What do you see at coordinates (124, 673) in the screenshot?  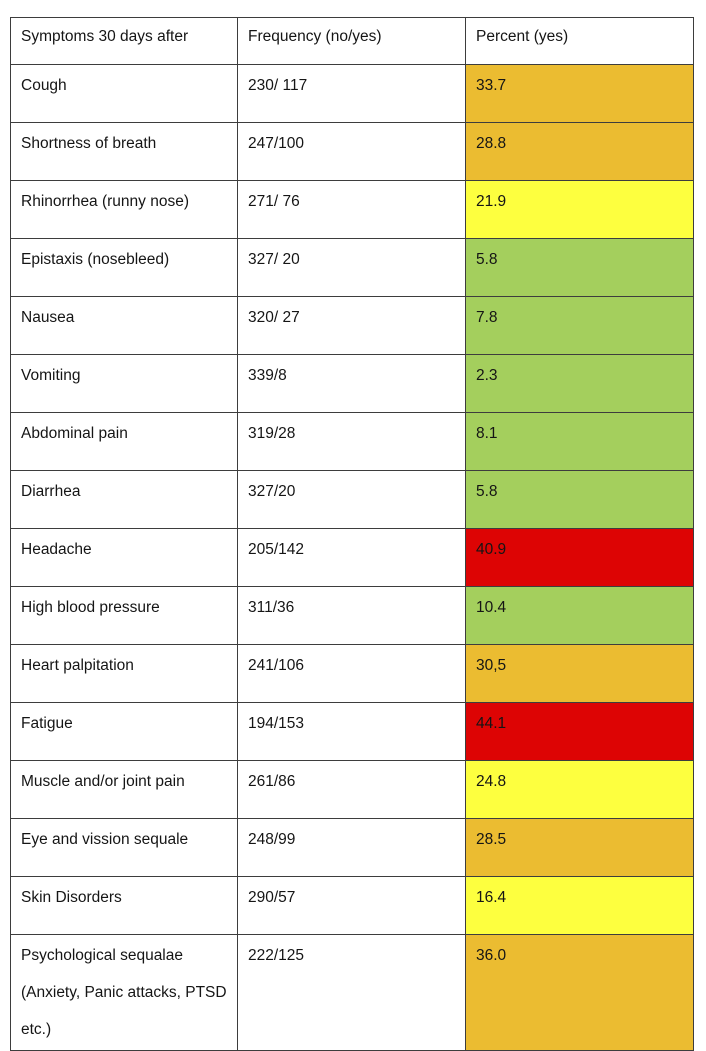 I see `symptom-cell: Heart palpitation` at bounding box center [124, 673].